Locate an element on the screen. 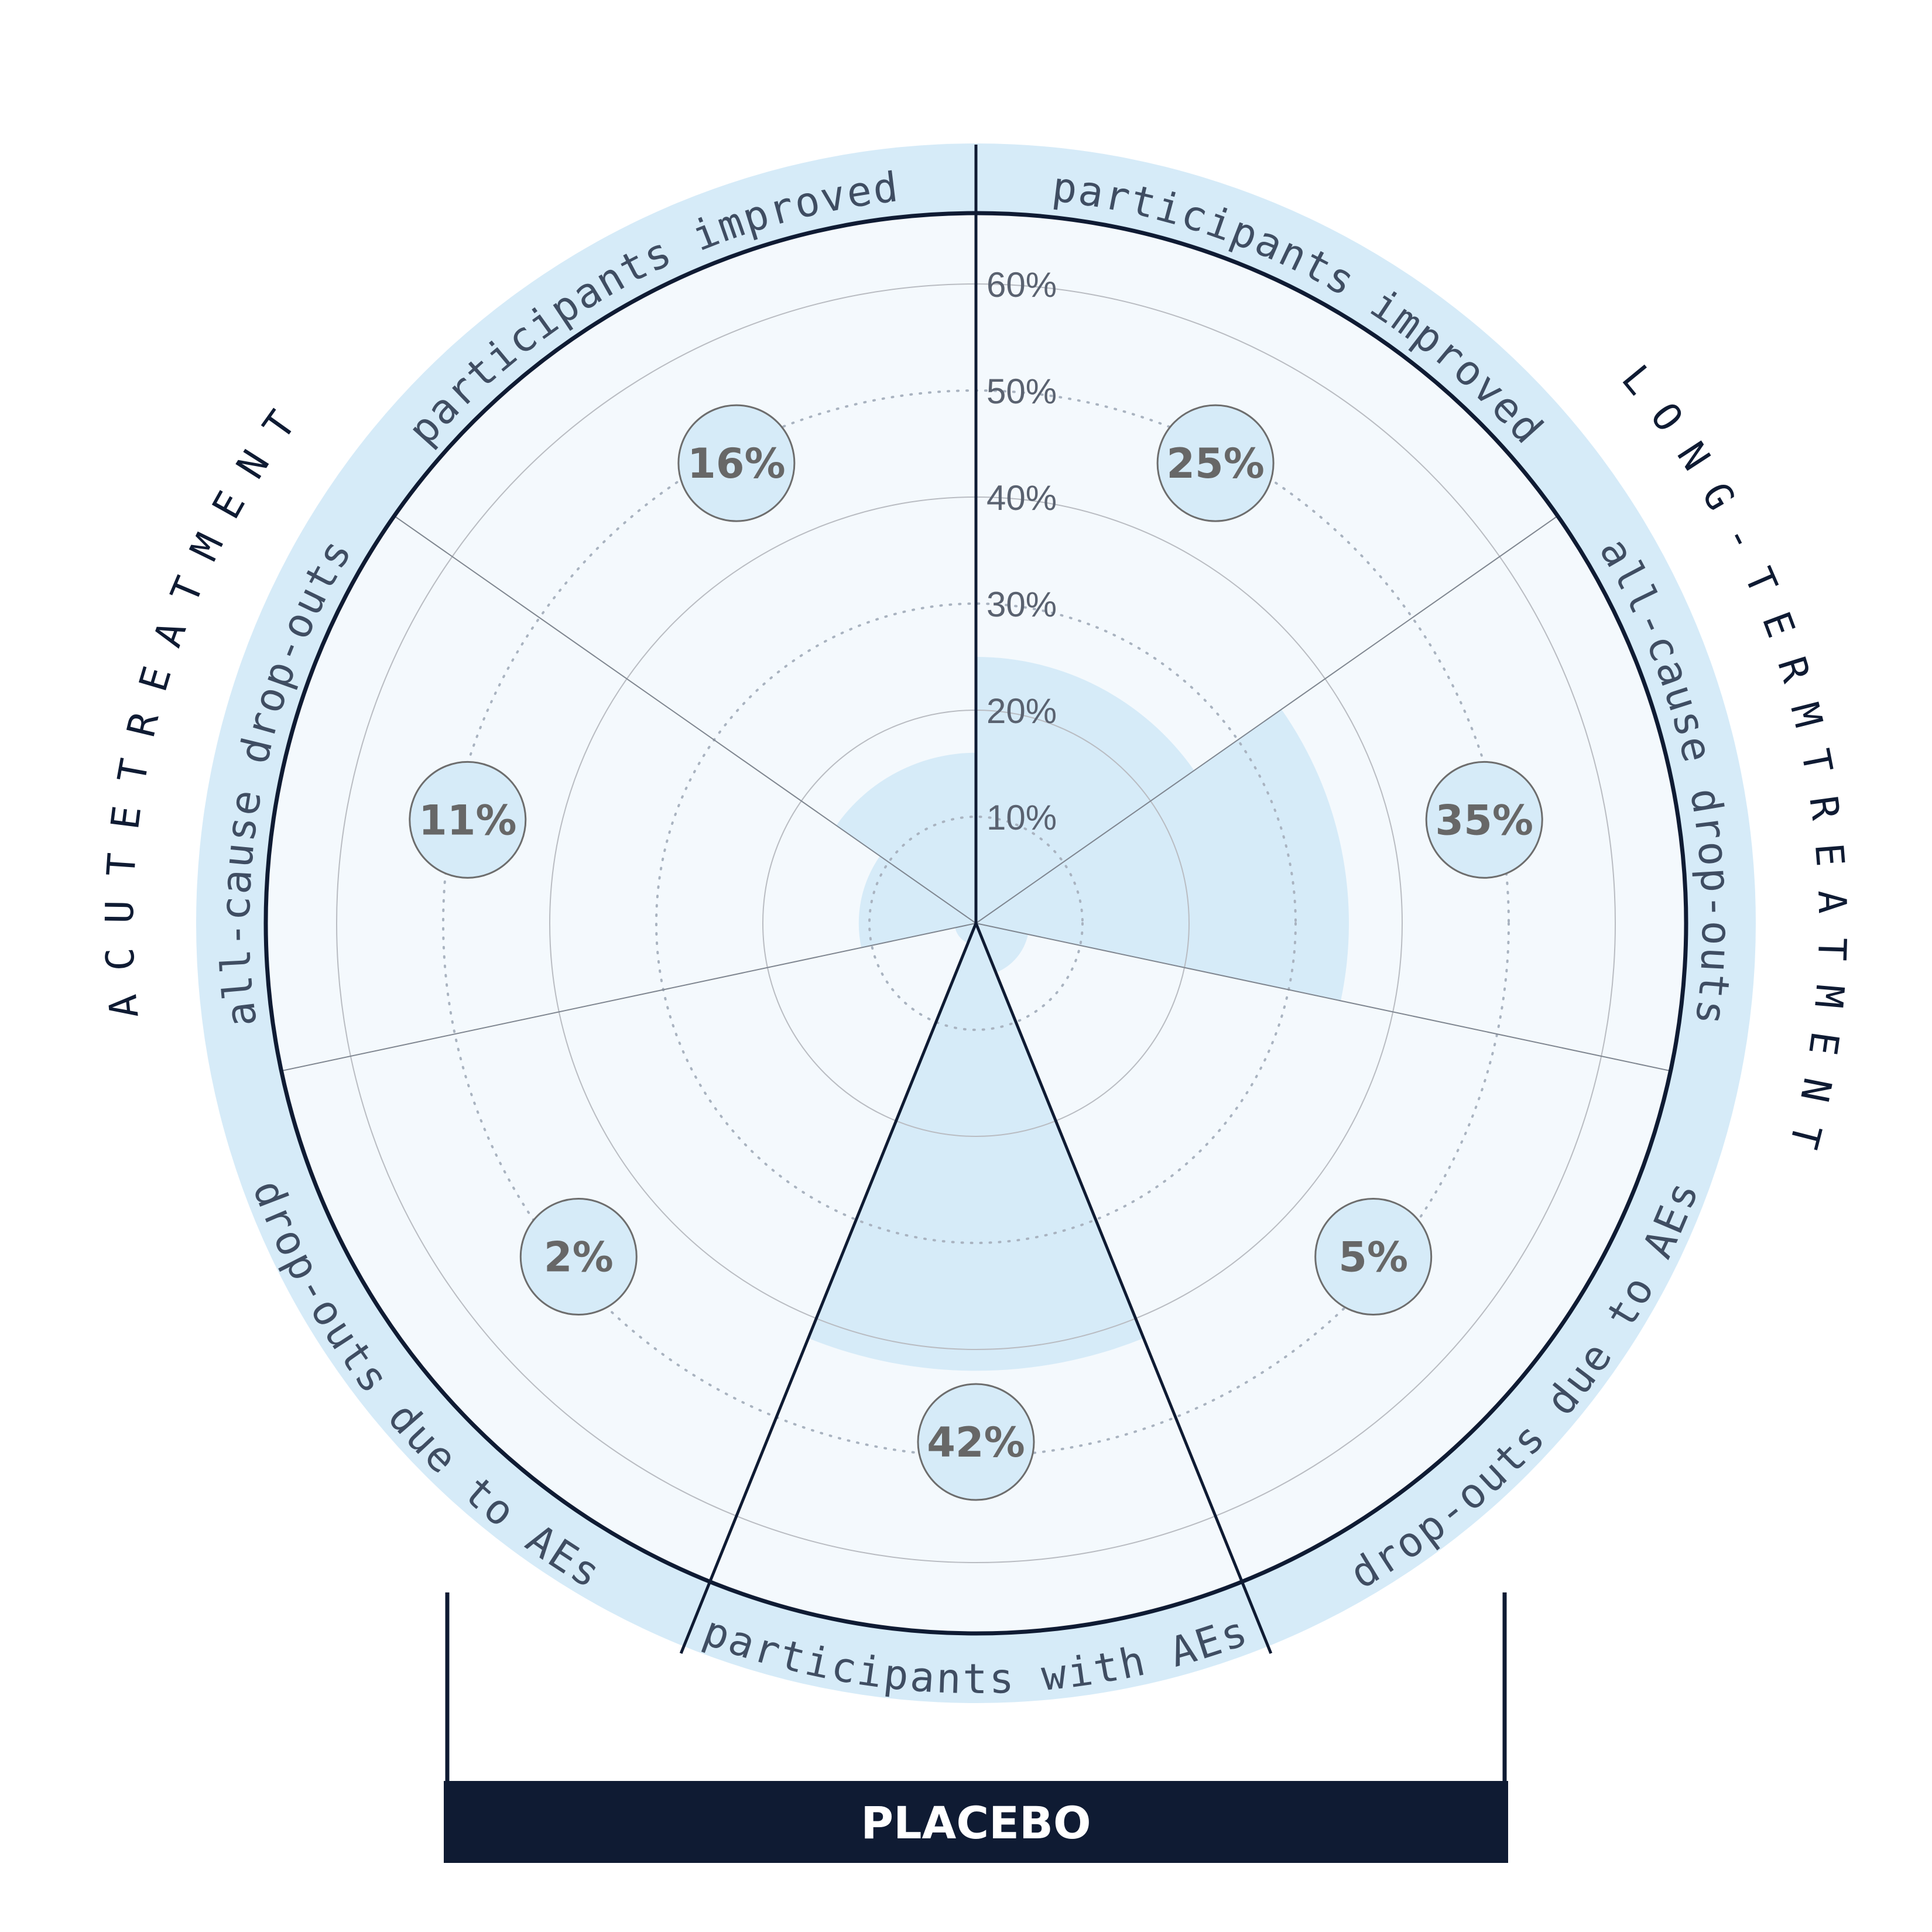 The width and height of the screenshot is (1932, 1932). radial-tick-label: 40% is located at coordinates (1021, 498).